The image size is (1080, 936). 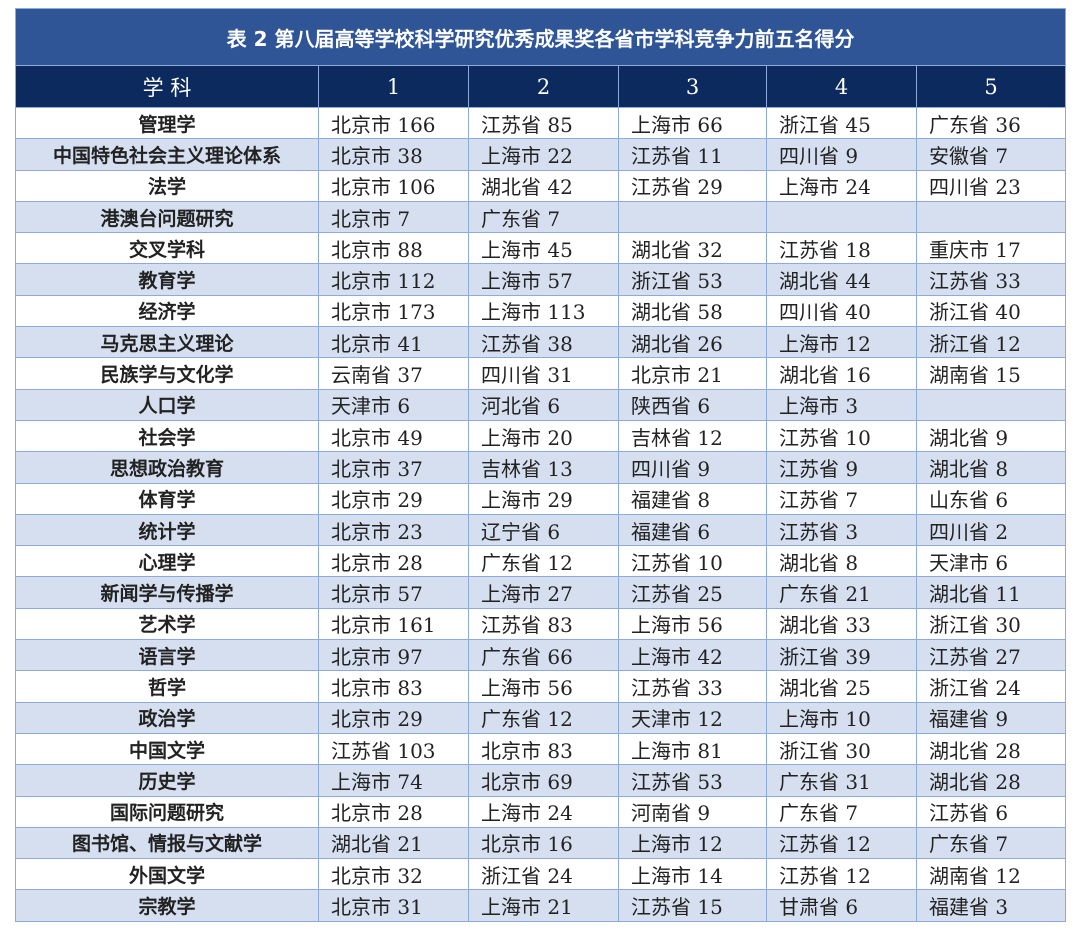 I want to click on table-row: 人口学 天津市 6 河北省 6 陕西省 6 上海市 3, so click(x=541, y=404).